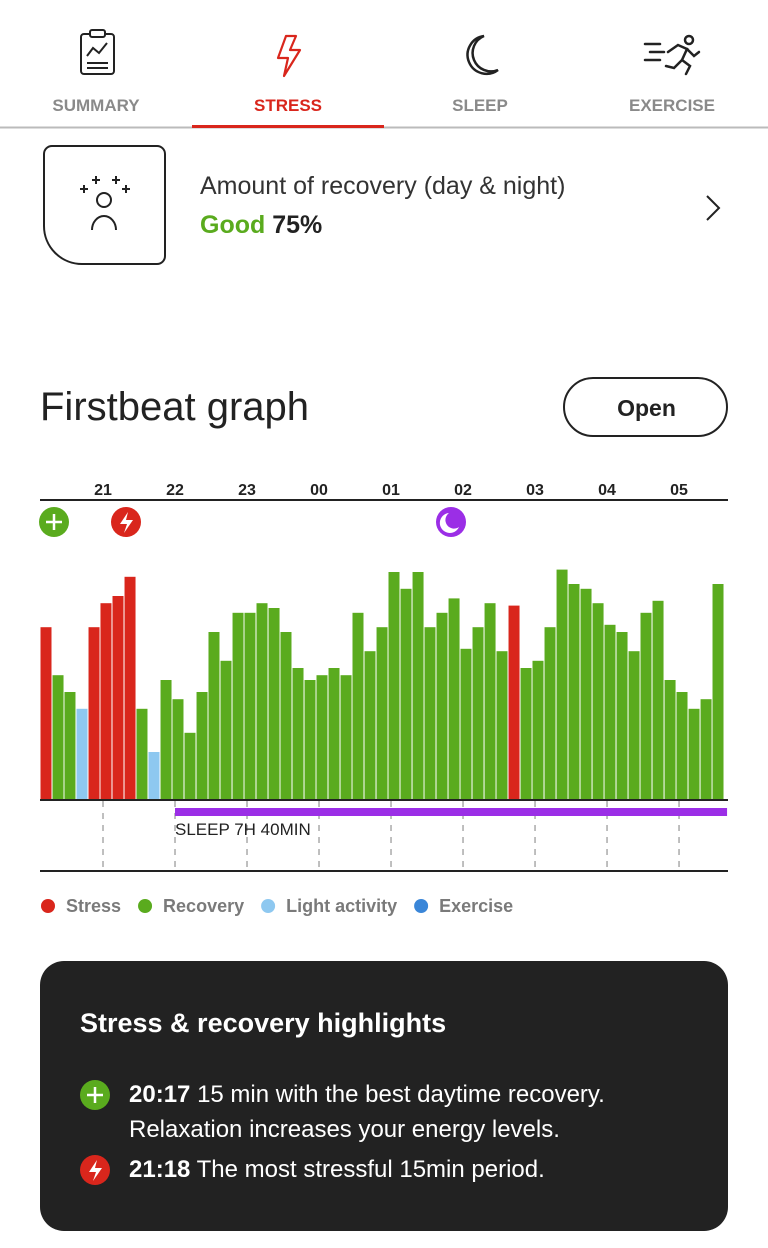 Image resolution: width=768 pixels, height=1248 pixels. What do you see at coordinates (96, 105) in the screenshot?
I see `tab-summary: SUMMARY` at bounding box center [96, 105].